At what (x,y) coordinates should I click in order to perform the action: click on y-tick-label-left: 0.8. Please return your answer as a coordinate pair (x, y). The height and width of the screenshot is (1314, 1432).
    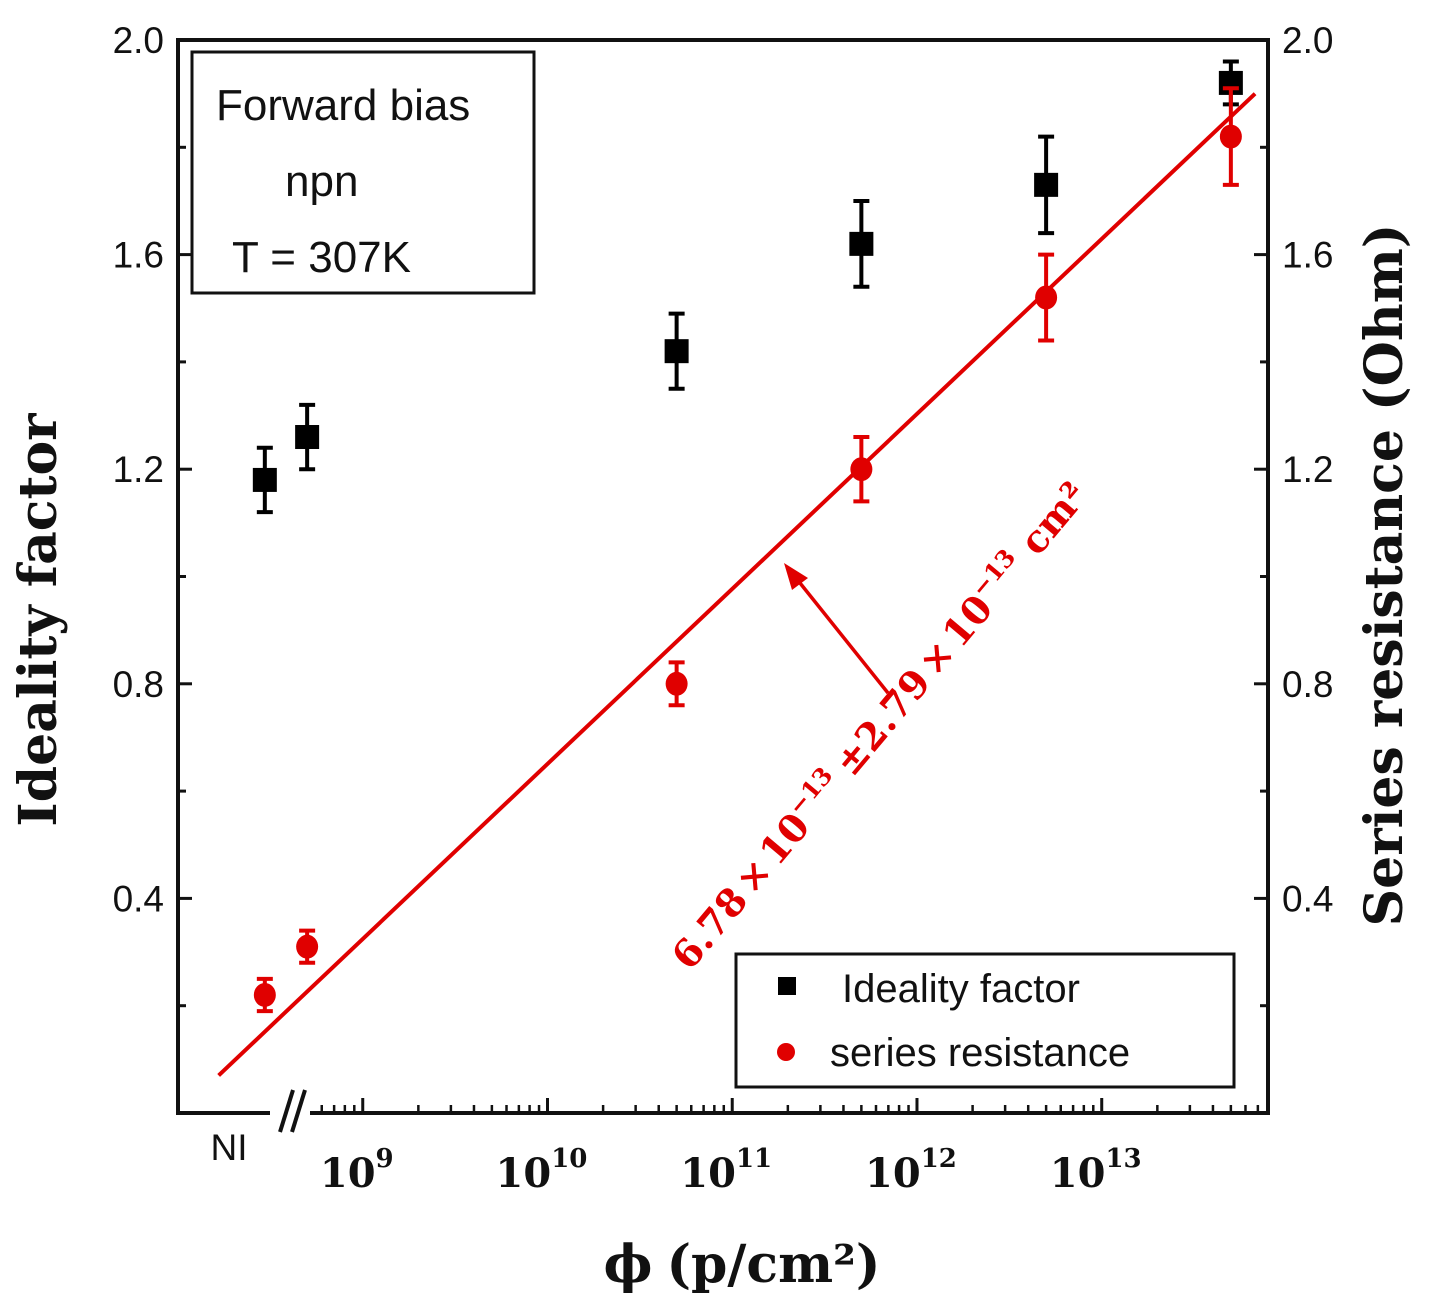
    Looking at the image, I should click on (138, 684).